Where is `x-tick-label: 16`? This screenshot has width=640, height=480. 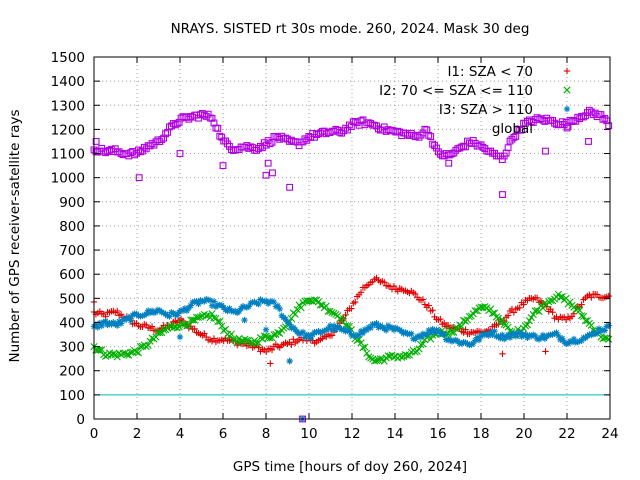 x-tick-label: 16 is located at coordinates (437, 434).